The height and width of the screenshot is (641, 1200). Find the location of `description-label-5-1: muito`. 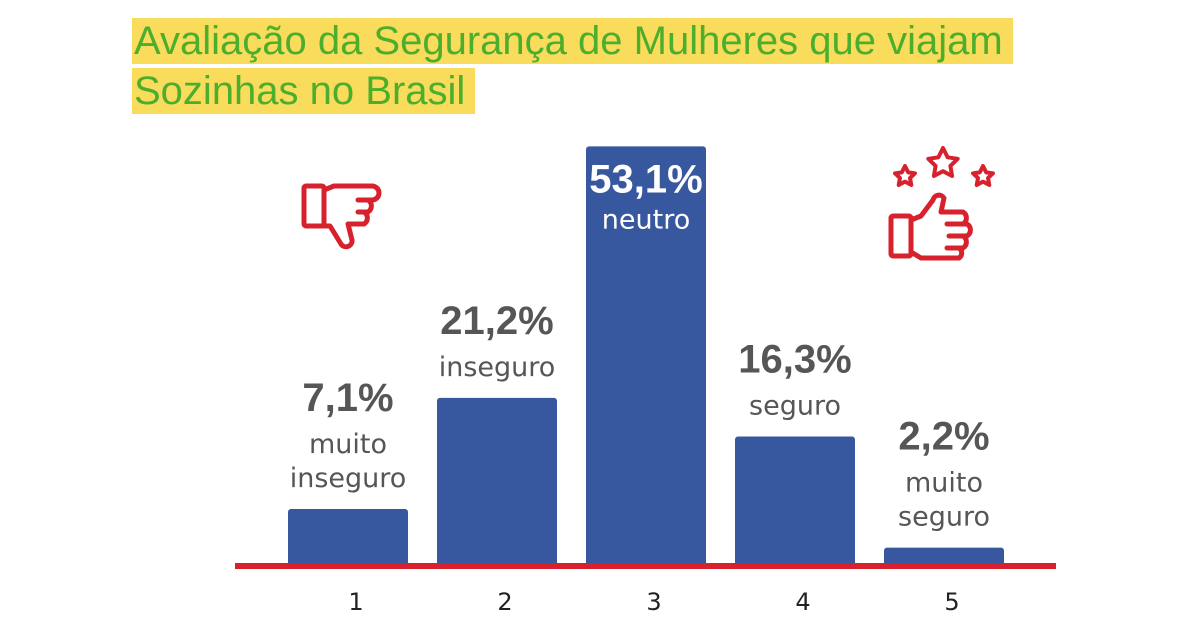

description-label-5-1: muito is located at coordinates (944, 483).